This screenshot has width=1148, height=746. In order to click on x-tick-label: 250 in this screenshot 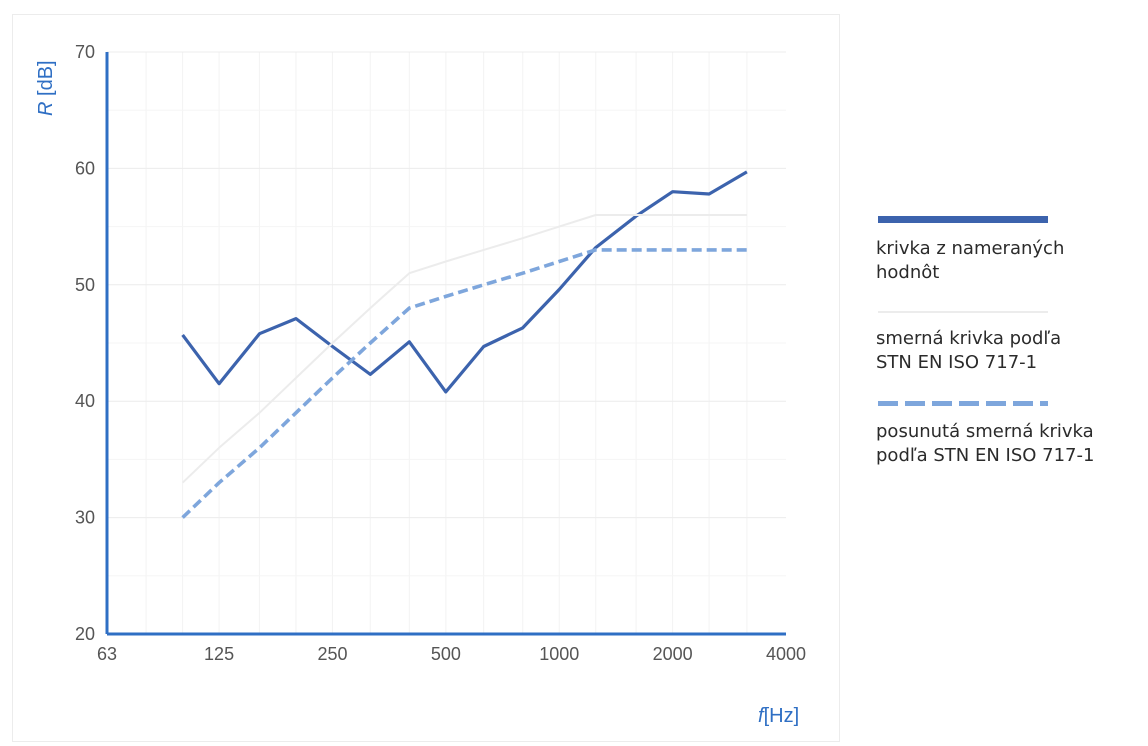, I will do `click(332, 654)`.